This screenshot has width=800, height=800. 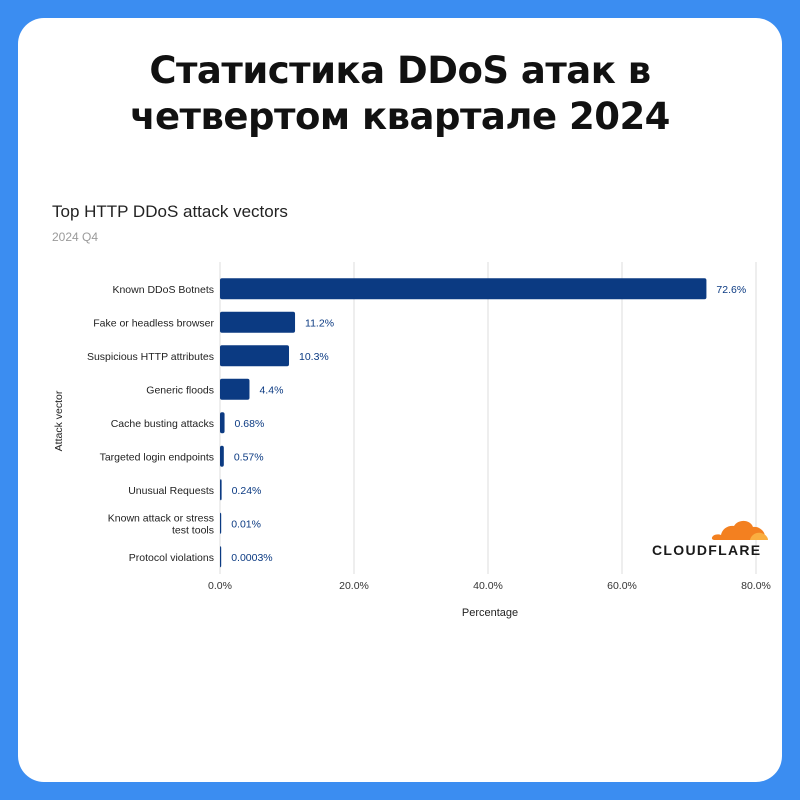 What do you see at coordinates (180, 390) in the screenshot?
I see `category-label: Generic floods` at bounding box center [180, 390].